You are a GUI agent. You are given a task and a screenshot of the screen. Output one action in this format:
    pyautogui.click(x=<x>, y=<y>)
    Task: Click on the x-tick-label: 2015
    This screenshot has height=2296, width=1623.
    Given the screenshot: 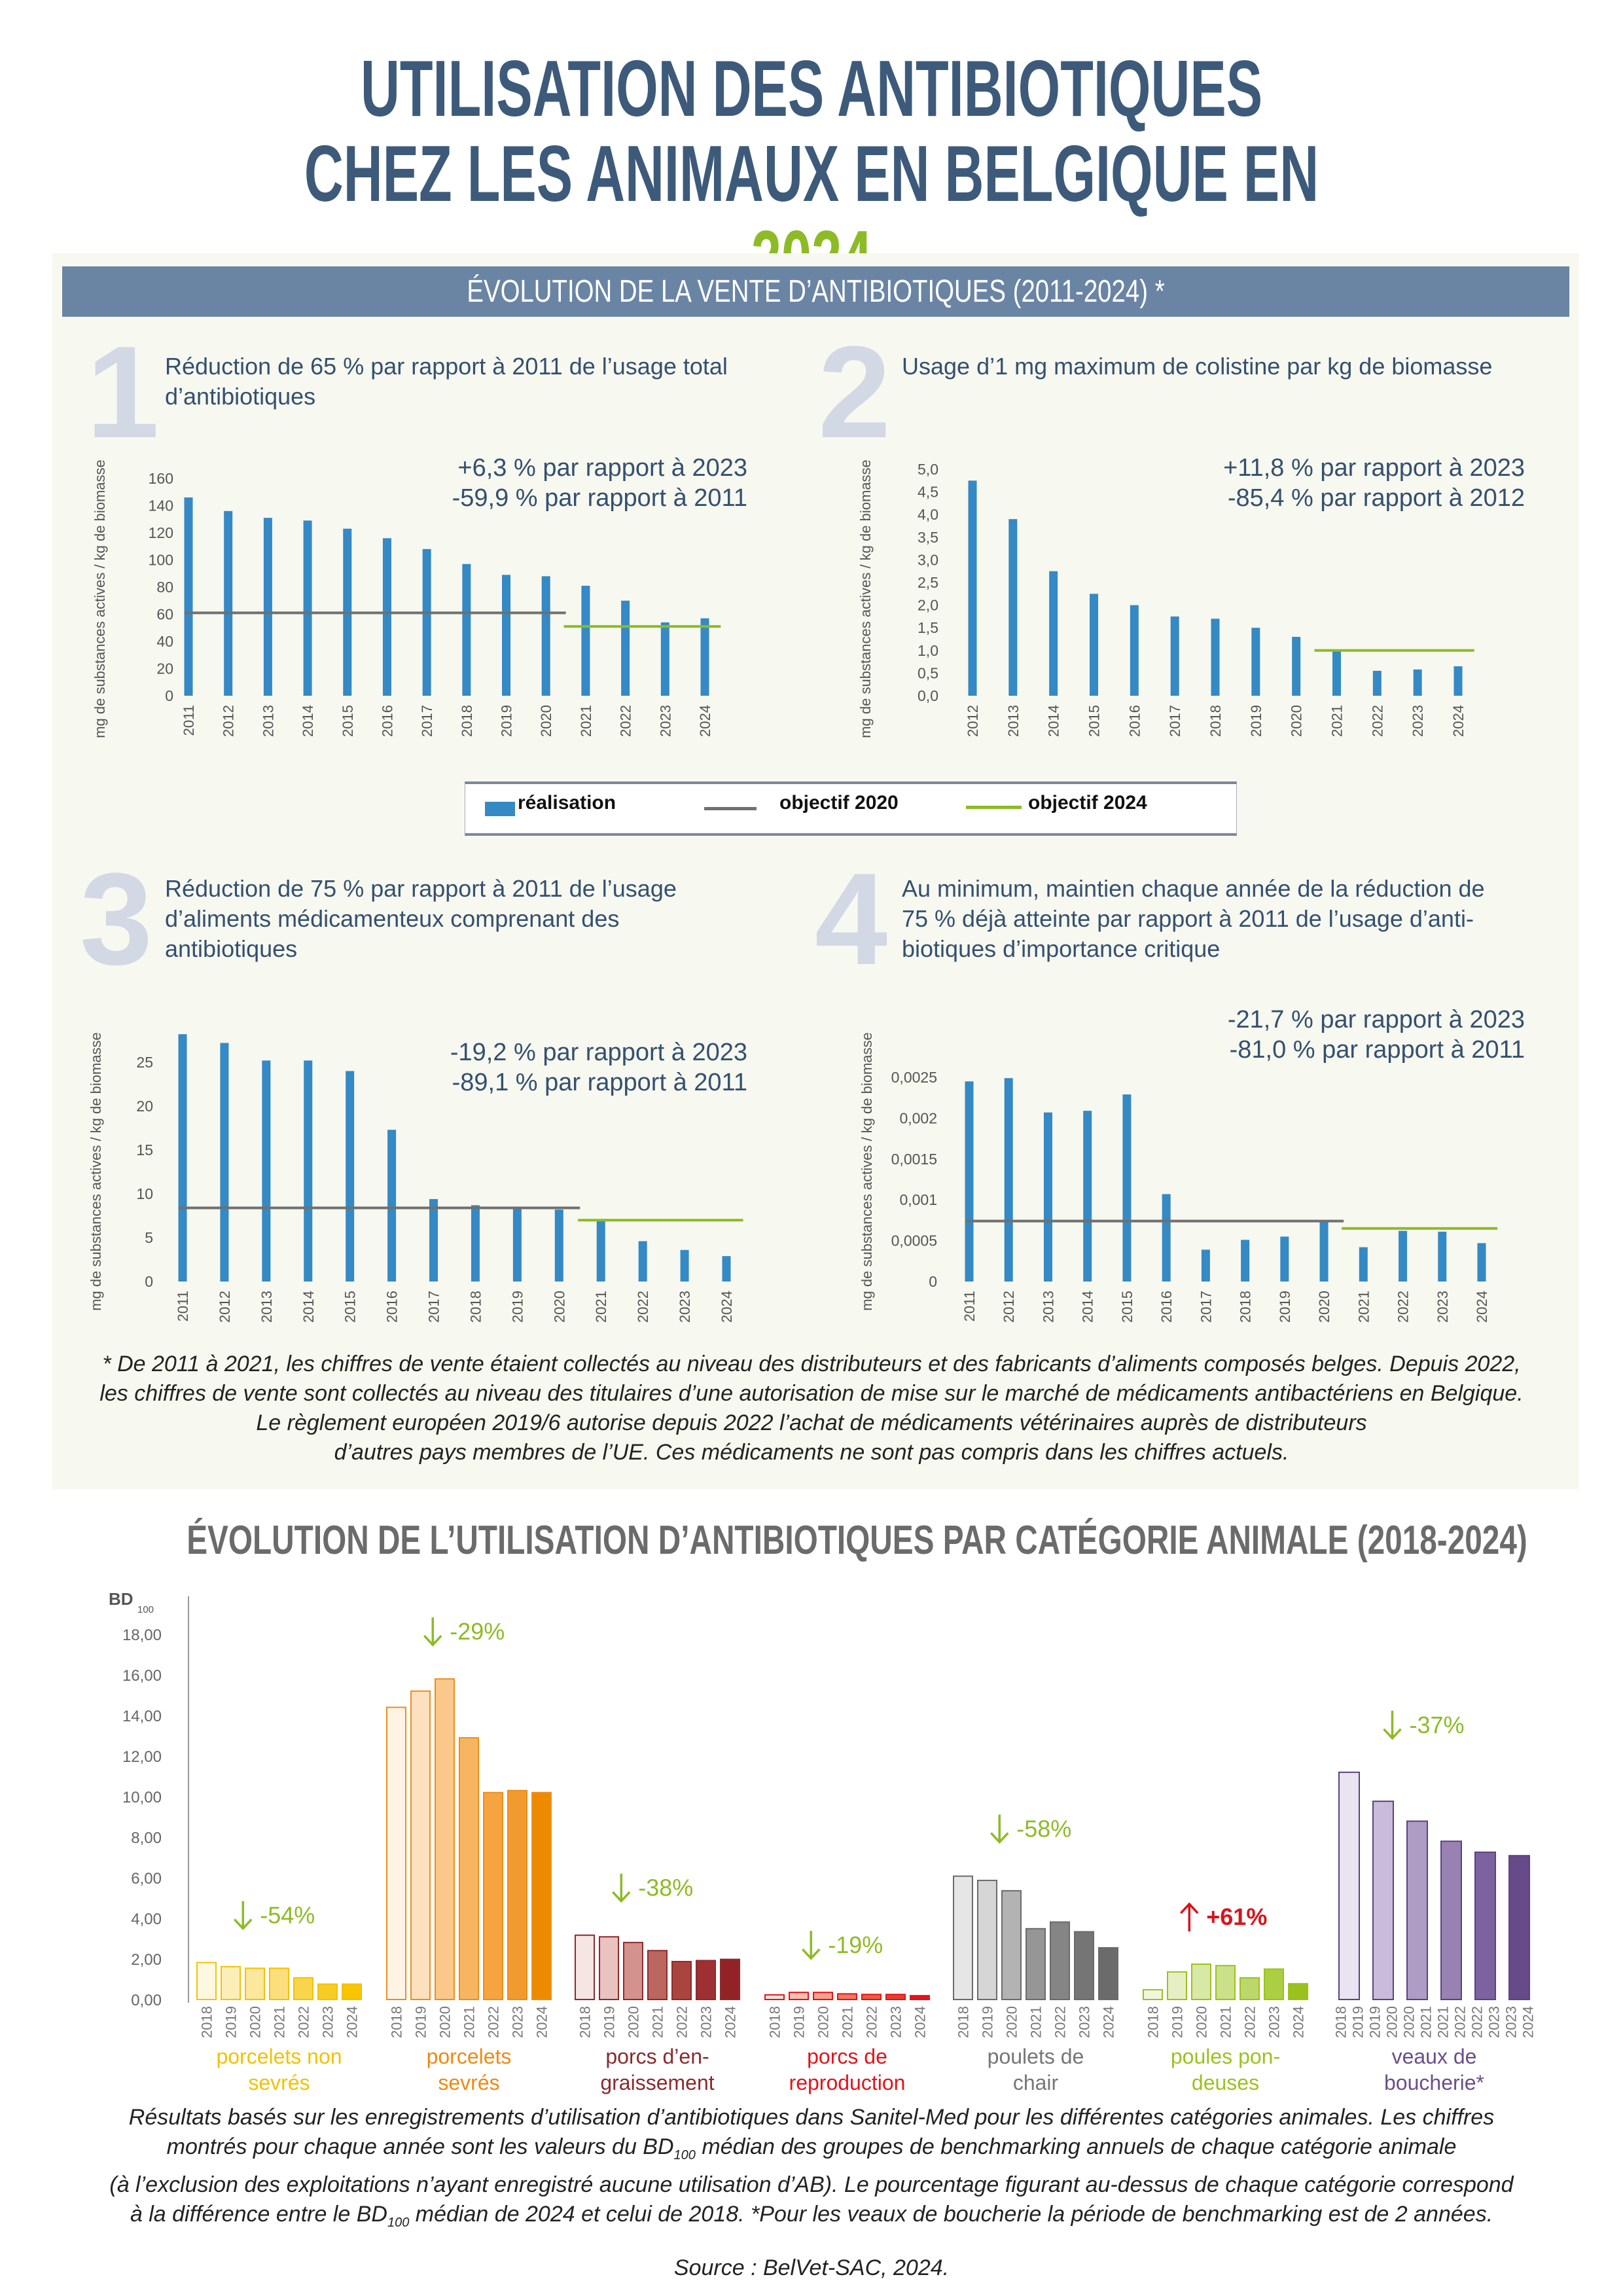 What is the action you would take?
    pyautogui.click(x=351, y=1307)
    